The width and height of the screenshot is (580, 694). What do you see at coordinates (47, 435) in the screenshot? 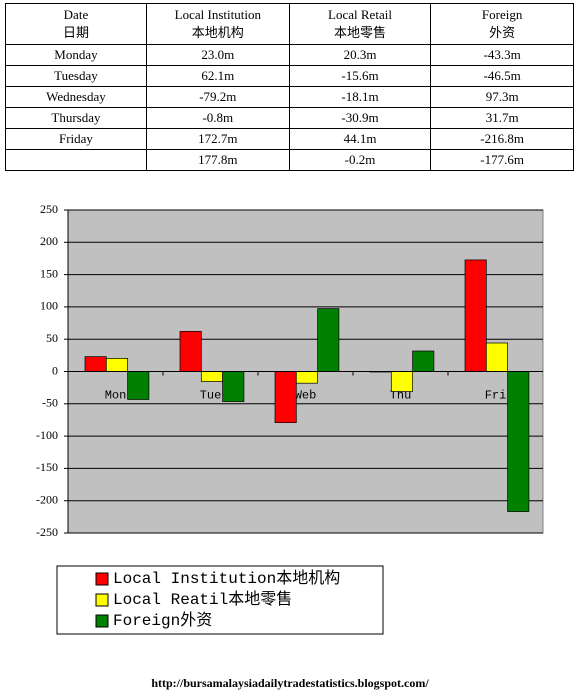
I see `y-tick-label: -100` at bounding box center [47, 435].